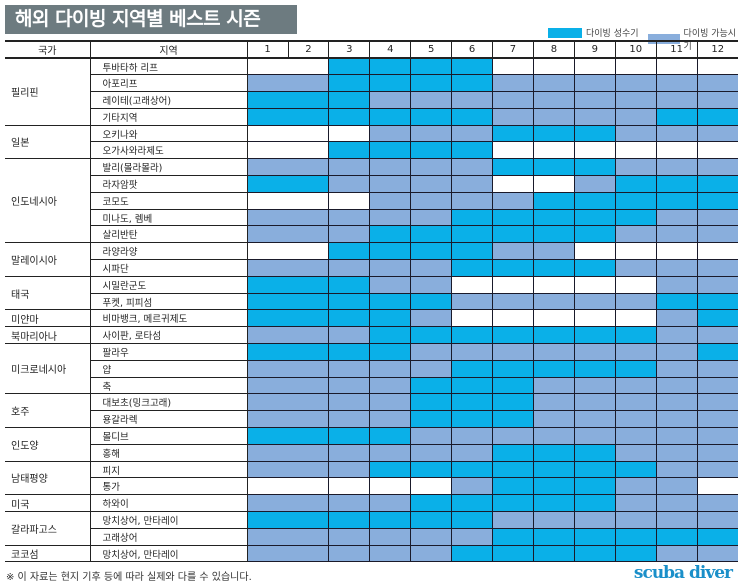 The height and width of the screenshot is (585, 740). What do you see at coordinates (48, 335) in the screenshot?
I see `country-cell: 북마리아나` at bounding box center [48, 335].